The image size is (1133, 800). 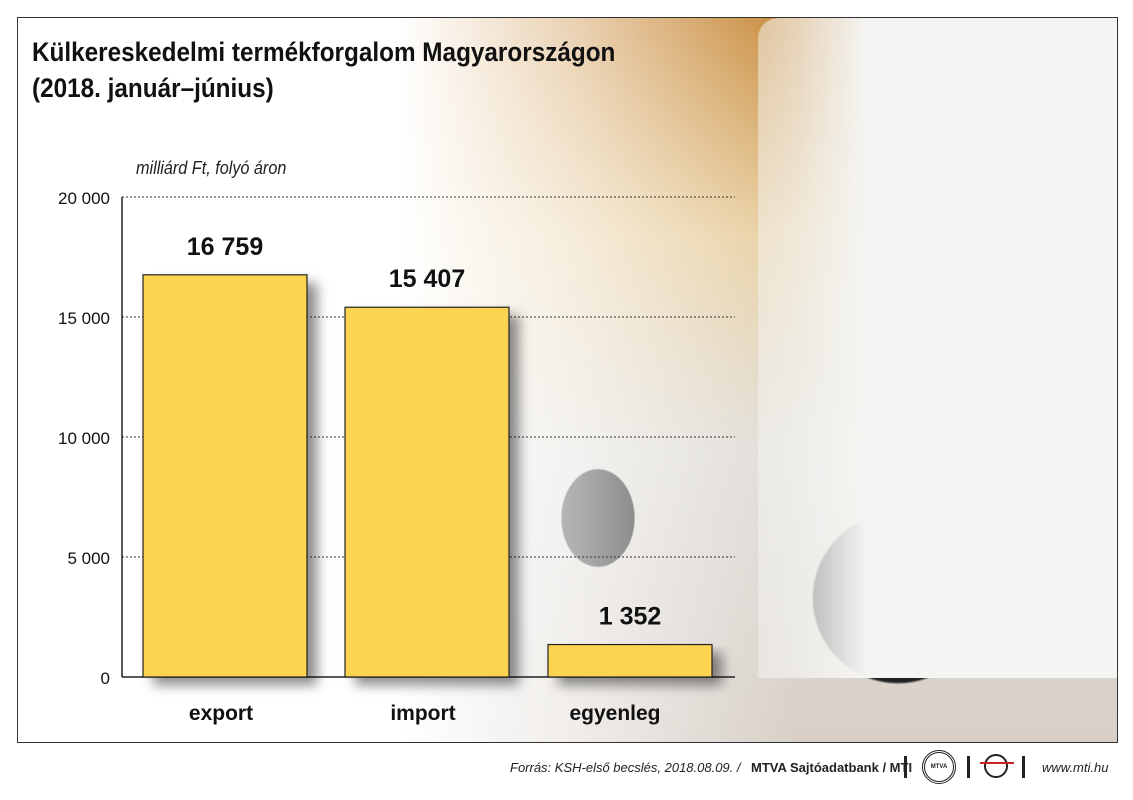 I want to click on y-tick-label: 15 000, so click(x=84, y=318).